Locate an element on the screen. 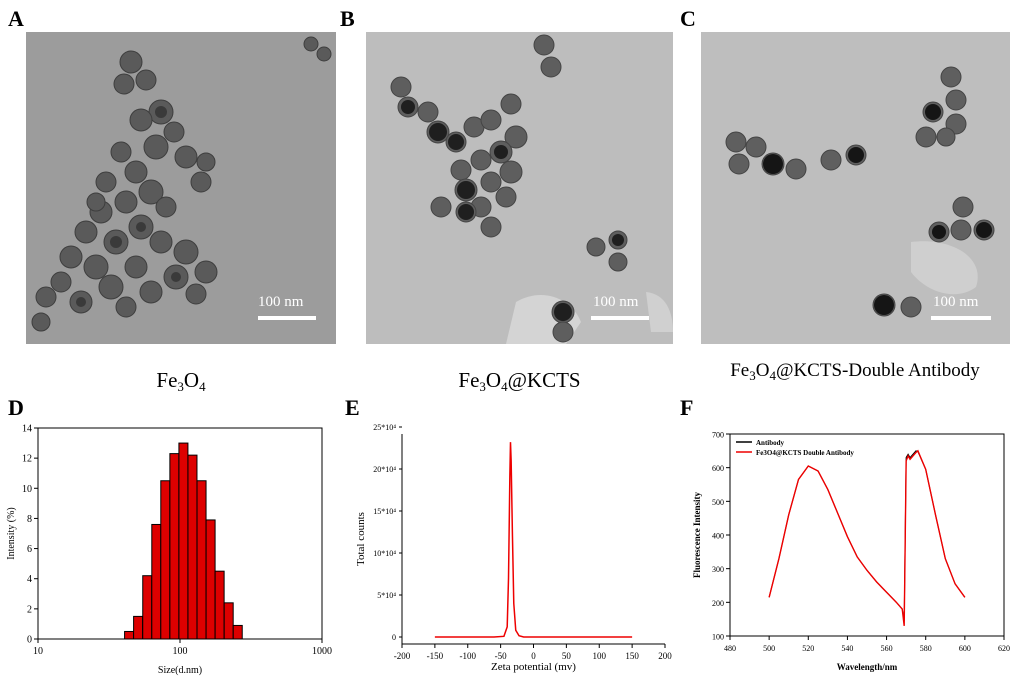 The height and width of the screenshot is (686, 1020). x-tick-label: 50 is located at coordinates (567, 656).